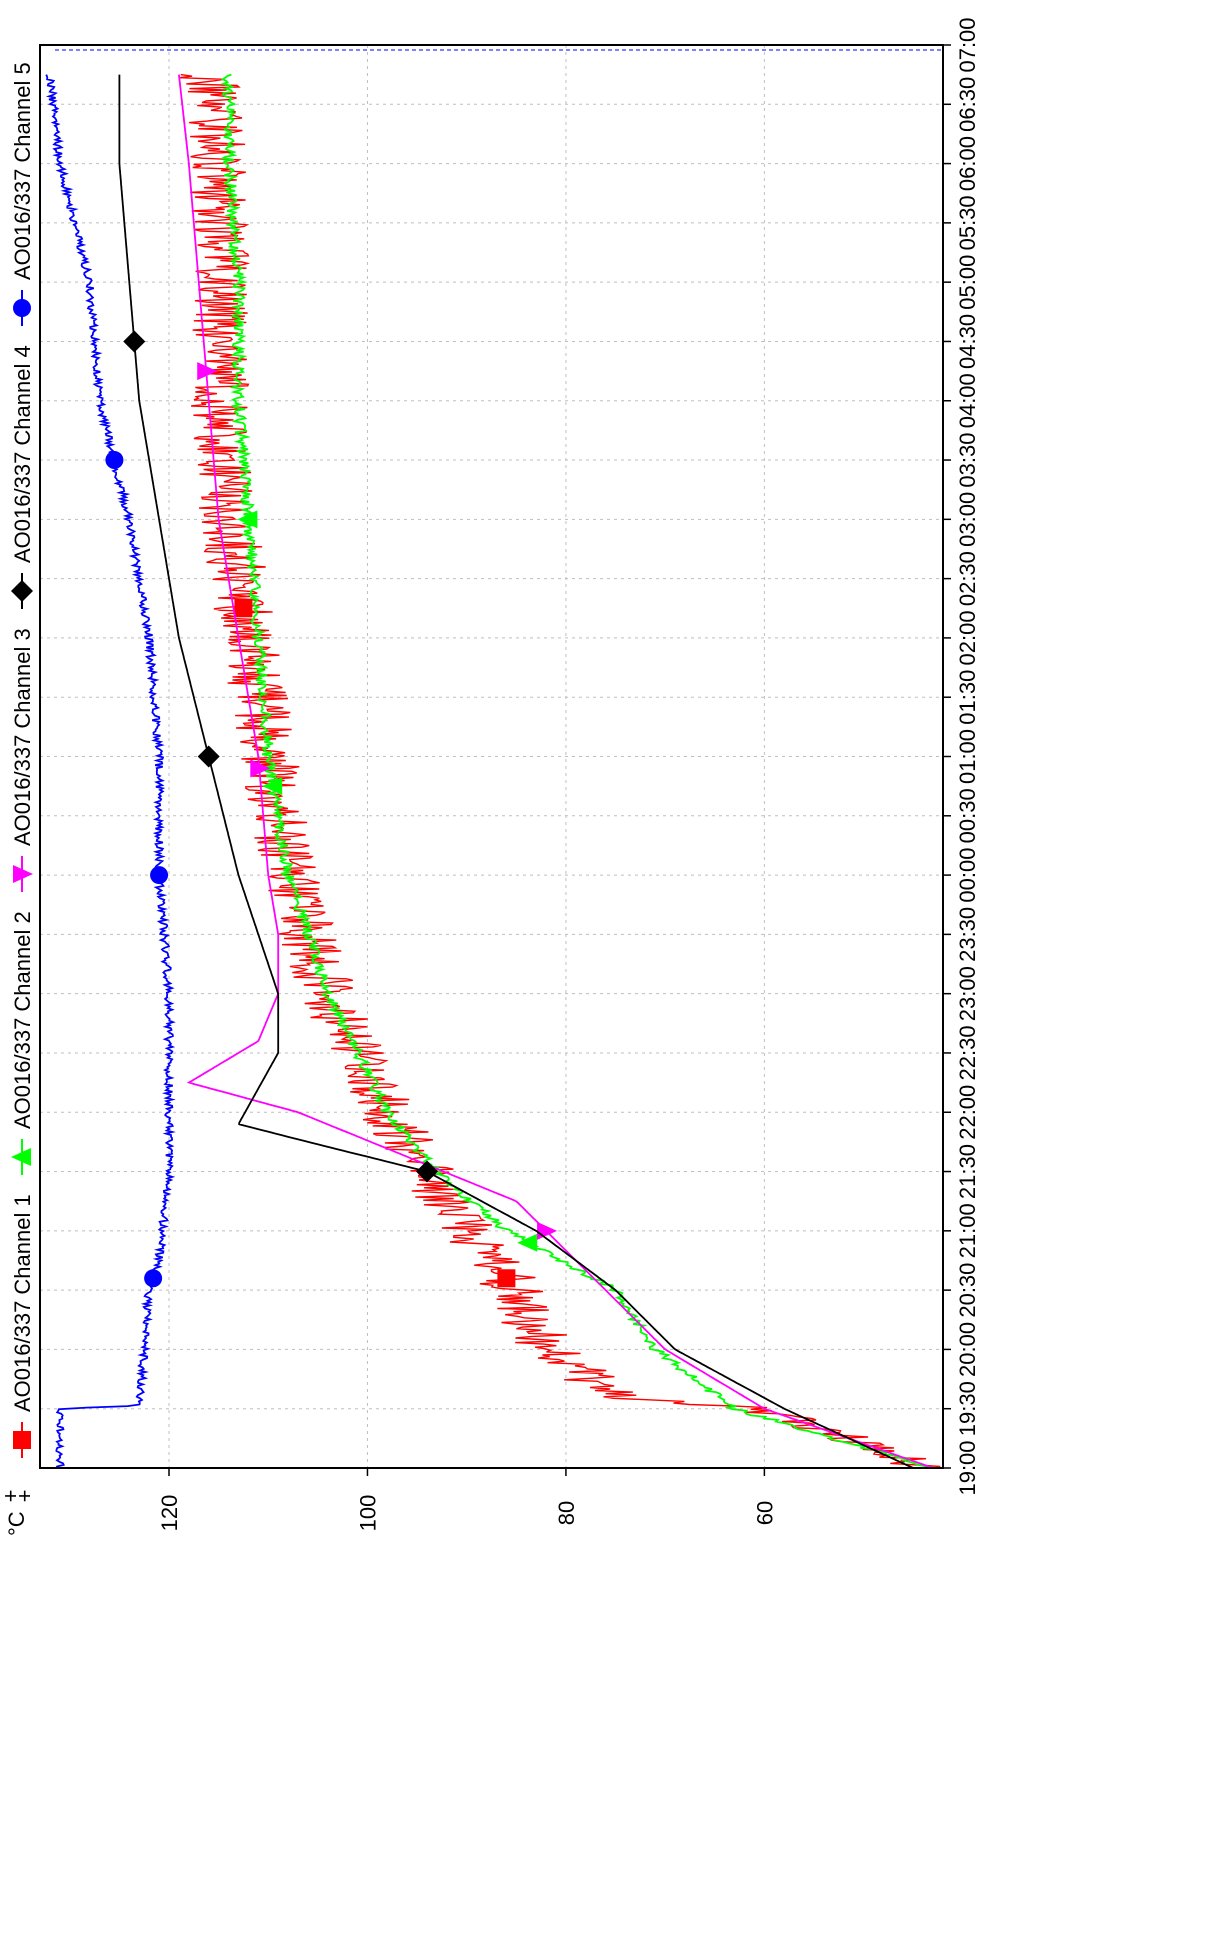 Image resolution: width=1223 pixels, height=1944 pixels. I want to click on xtick-label-04:00: 04:00, so click(967, 400).